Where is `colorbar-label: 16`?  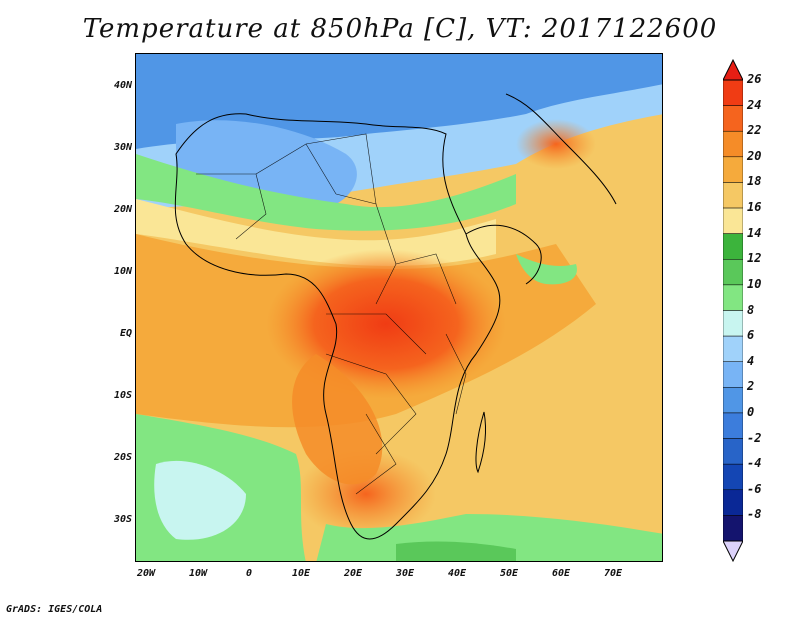
colorbar-label: 16 is located at coordinates (754, 207).